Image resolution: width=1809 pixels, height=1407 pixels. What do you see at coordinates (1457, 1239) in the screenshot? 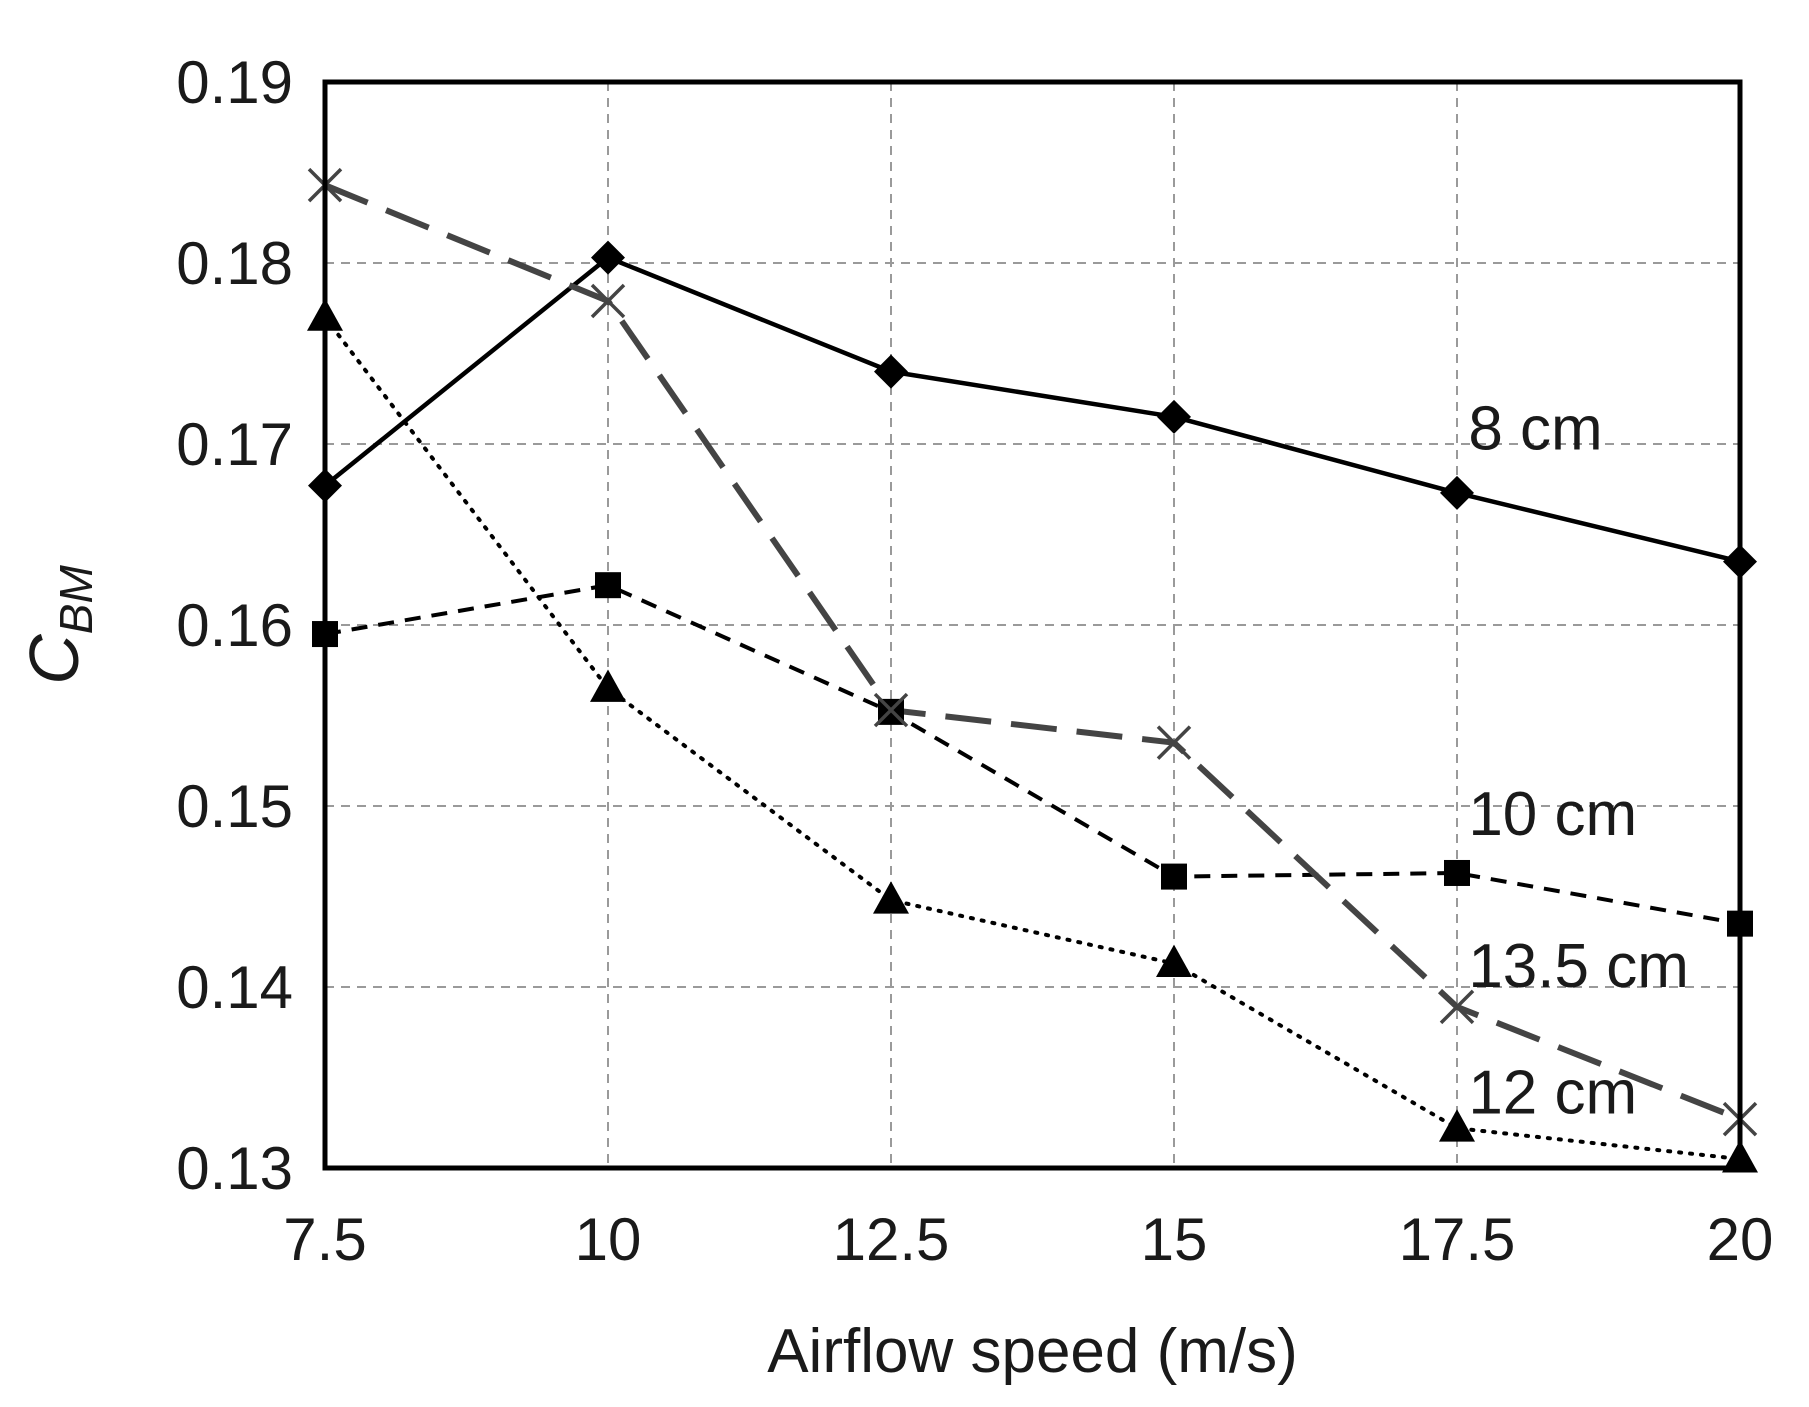
I see `x-tick-label: 17.5` at bounding box center [1457, 1239].